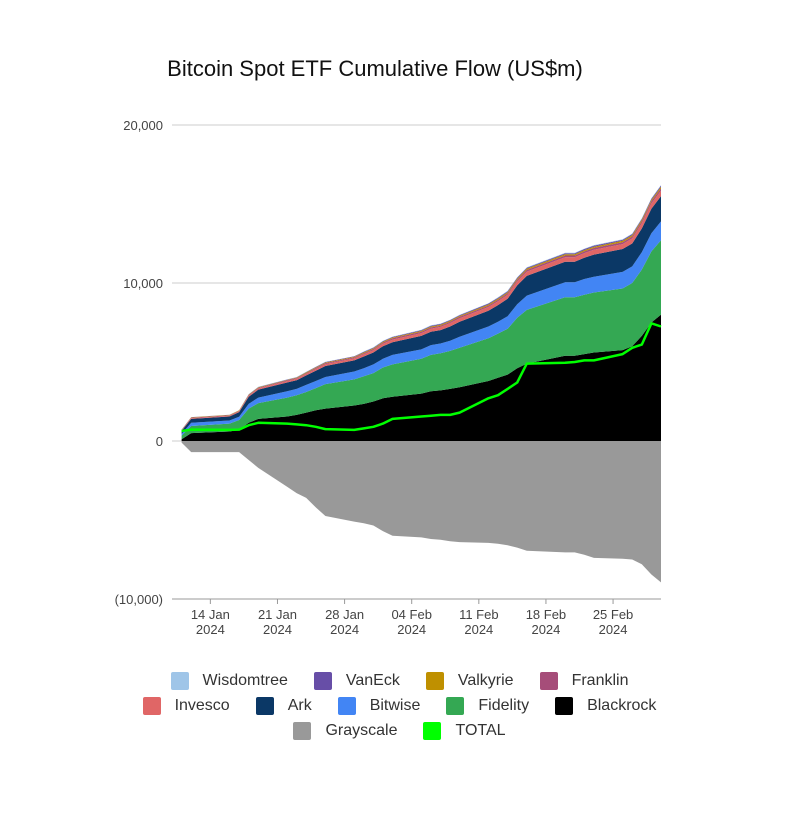 The image size is (799, 819). I want to click on legend-label: Bitwise, so click(395, 705).